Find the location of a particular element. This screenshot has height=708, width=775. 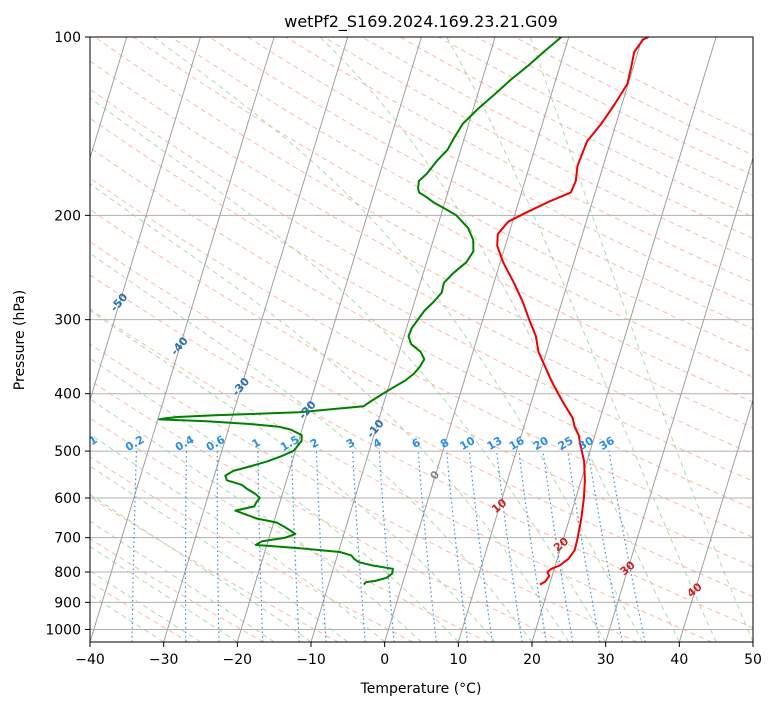

x-tick-label: 40 is located at coordinates (679, 660).